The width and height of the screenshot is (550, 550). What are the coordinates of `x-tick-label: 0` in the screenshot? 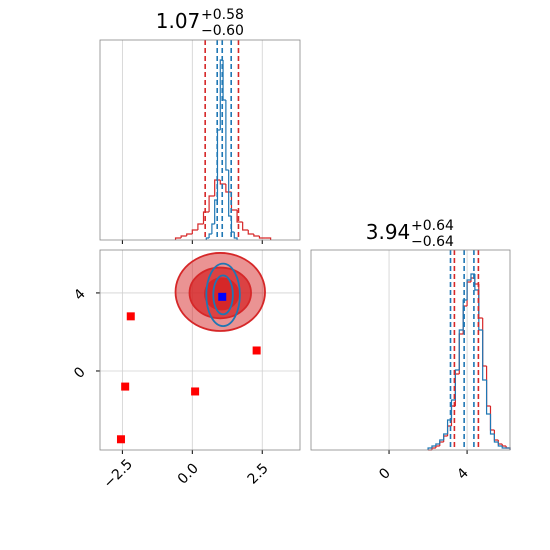 It's located at (385, 474).